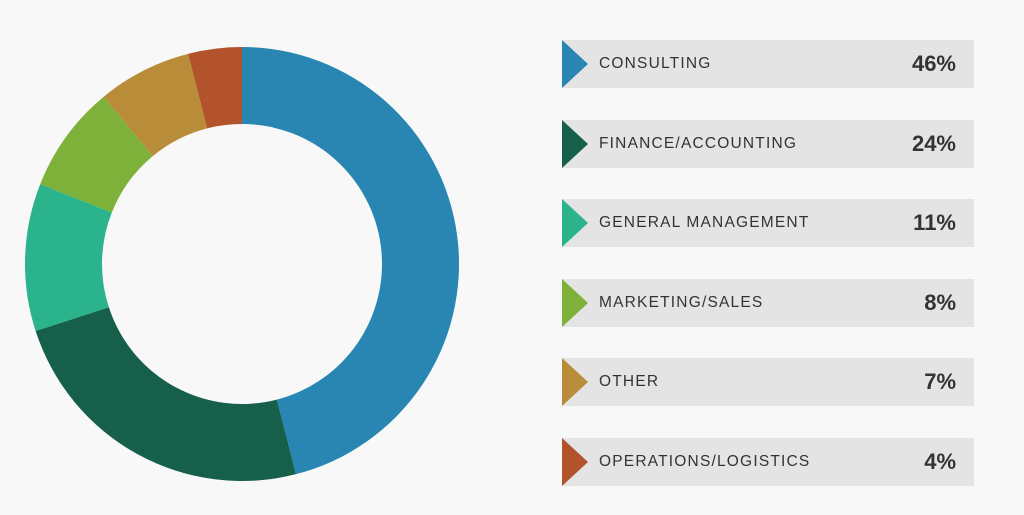 The height and width of the screenshot is (515, 1024). What do you see at coordinates (705, 461) in the screenshot?
I see `legend-label-operations-logistics: OPERATIONS/LOGISTICS` at bounding box center [705, 461].